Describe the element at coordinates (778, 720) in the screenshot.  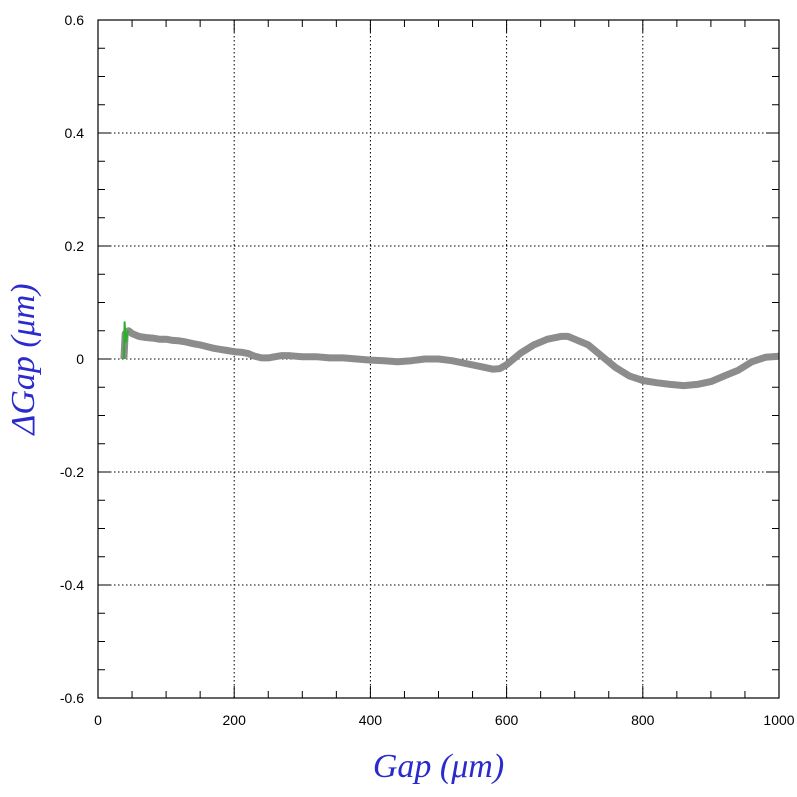
I see `x-tick-label: 1000` at that location.